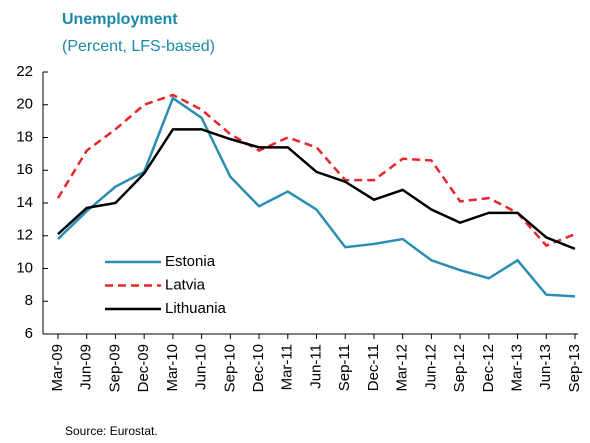 This screenshot has width=590, height=443. I want to click on x-tick-label: Dec-09, so click(143, 368).